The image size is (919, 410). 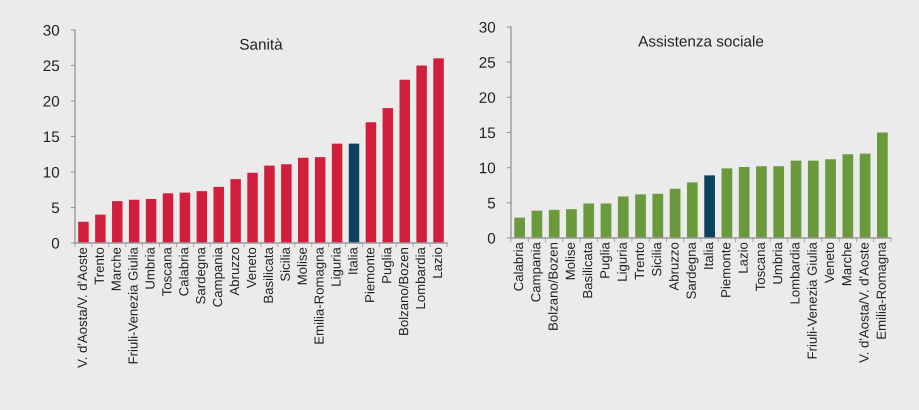 I want to click on x-tick-label: Sicilia, so click(x=657, y=259).